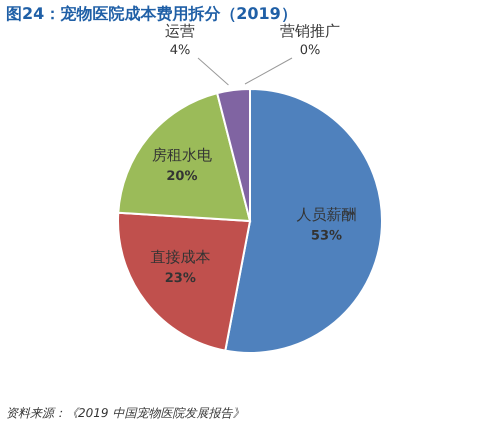 The image size is (487, 430). Describe the element at coordinates (310, 31) in the screenshot. I see `category-label: 营销推广` at that location.